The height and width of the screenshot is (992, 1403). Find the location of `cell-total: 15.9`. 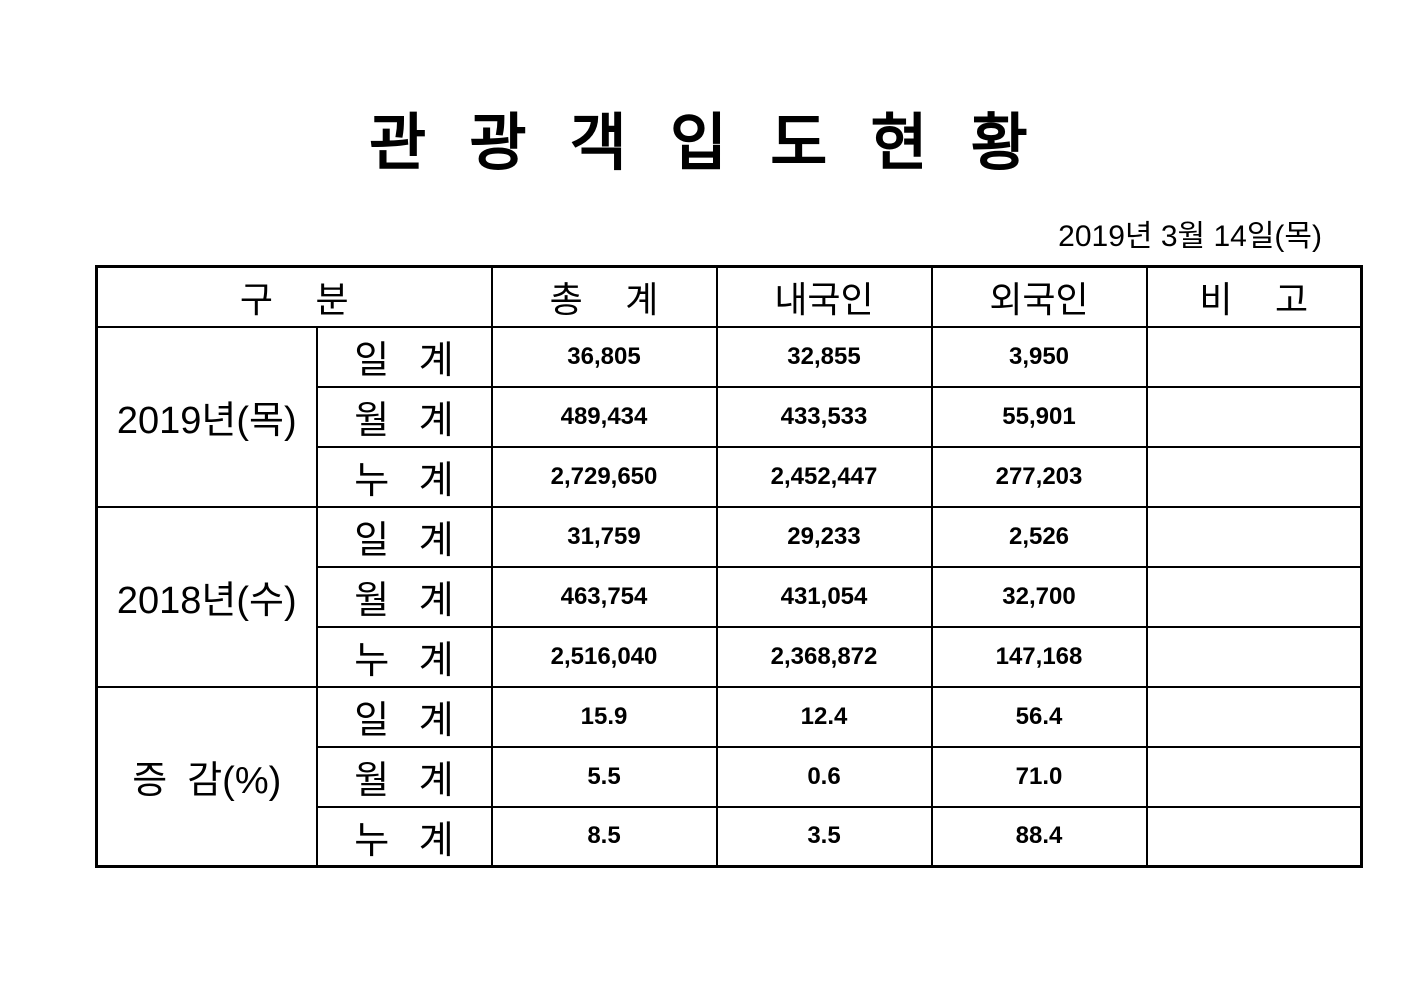

cell-total: 15.9 is located at coordinates (604, 716).